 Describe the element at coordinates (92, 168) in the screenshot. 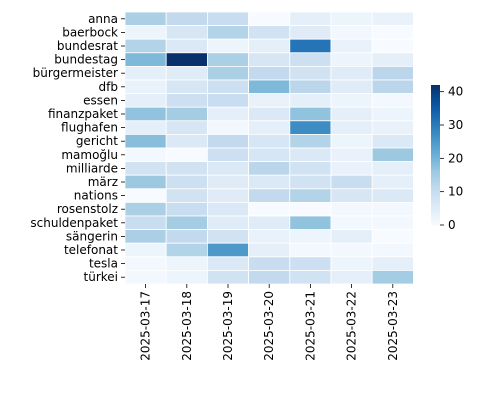

I see `y-tick-label: milliarde` at that location.